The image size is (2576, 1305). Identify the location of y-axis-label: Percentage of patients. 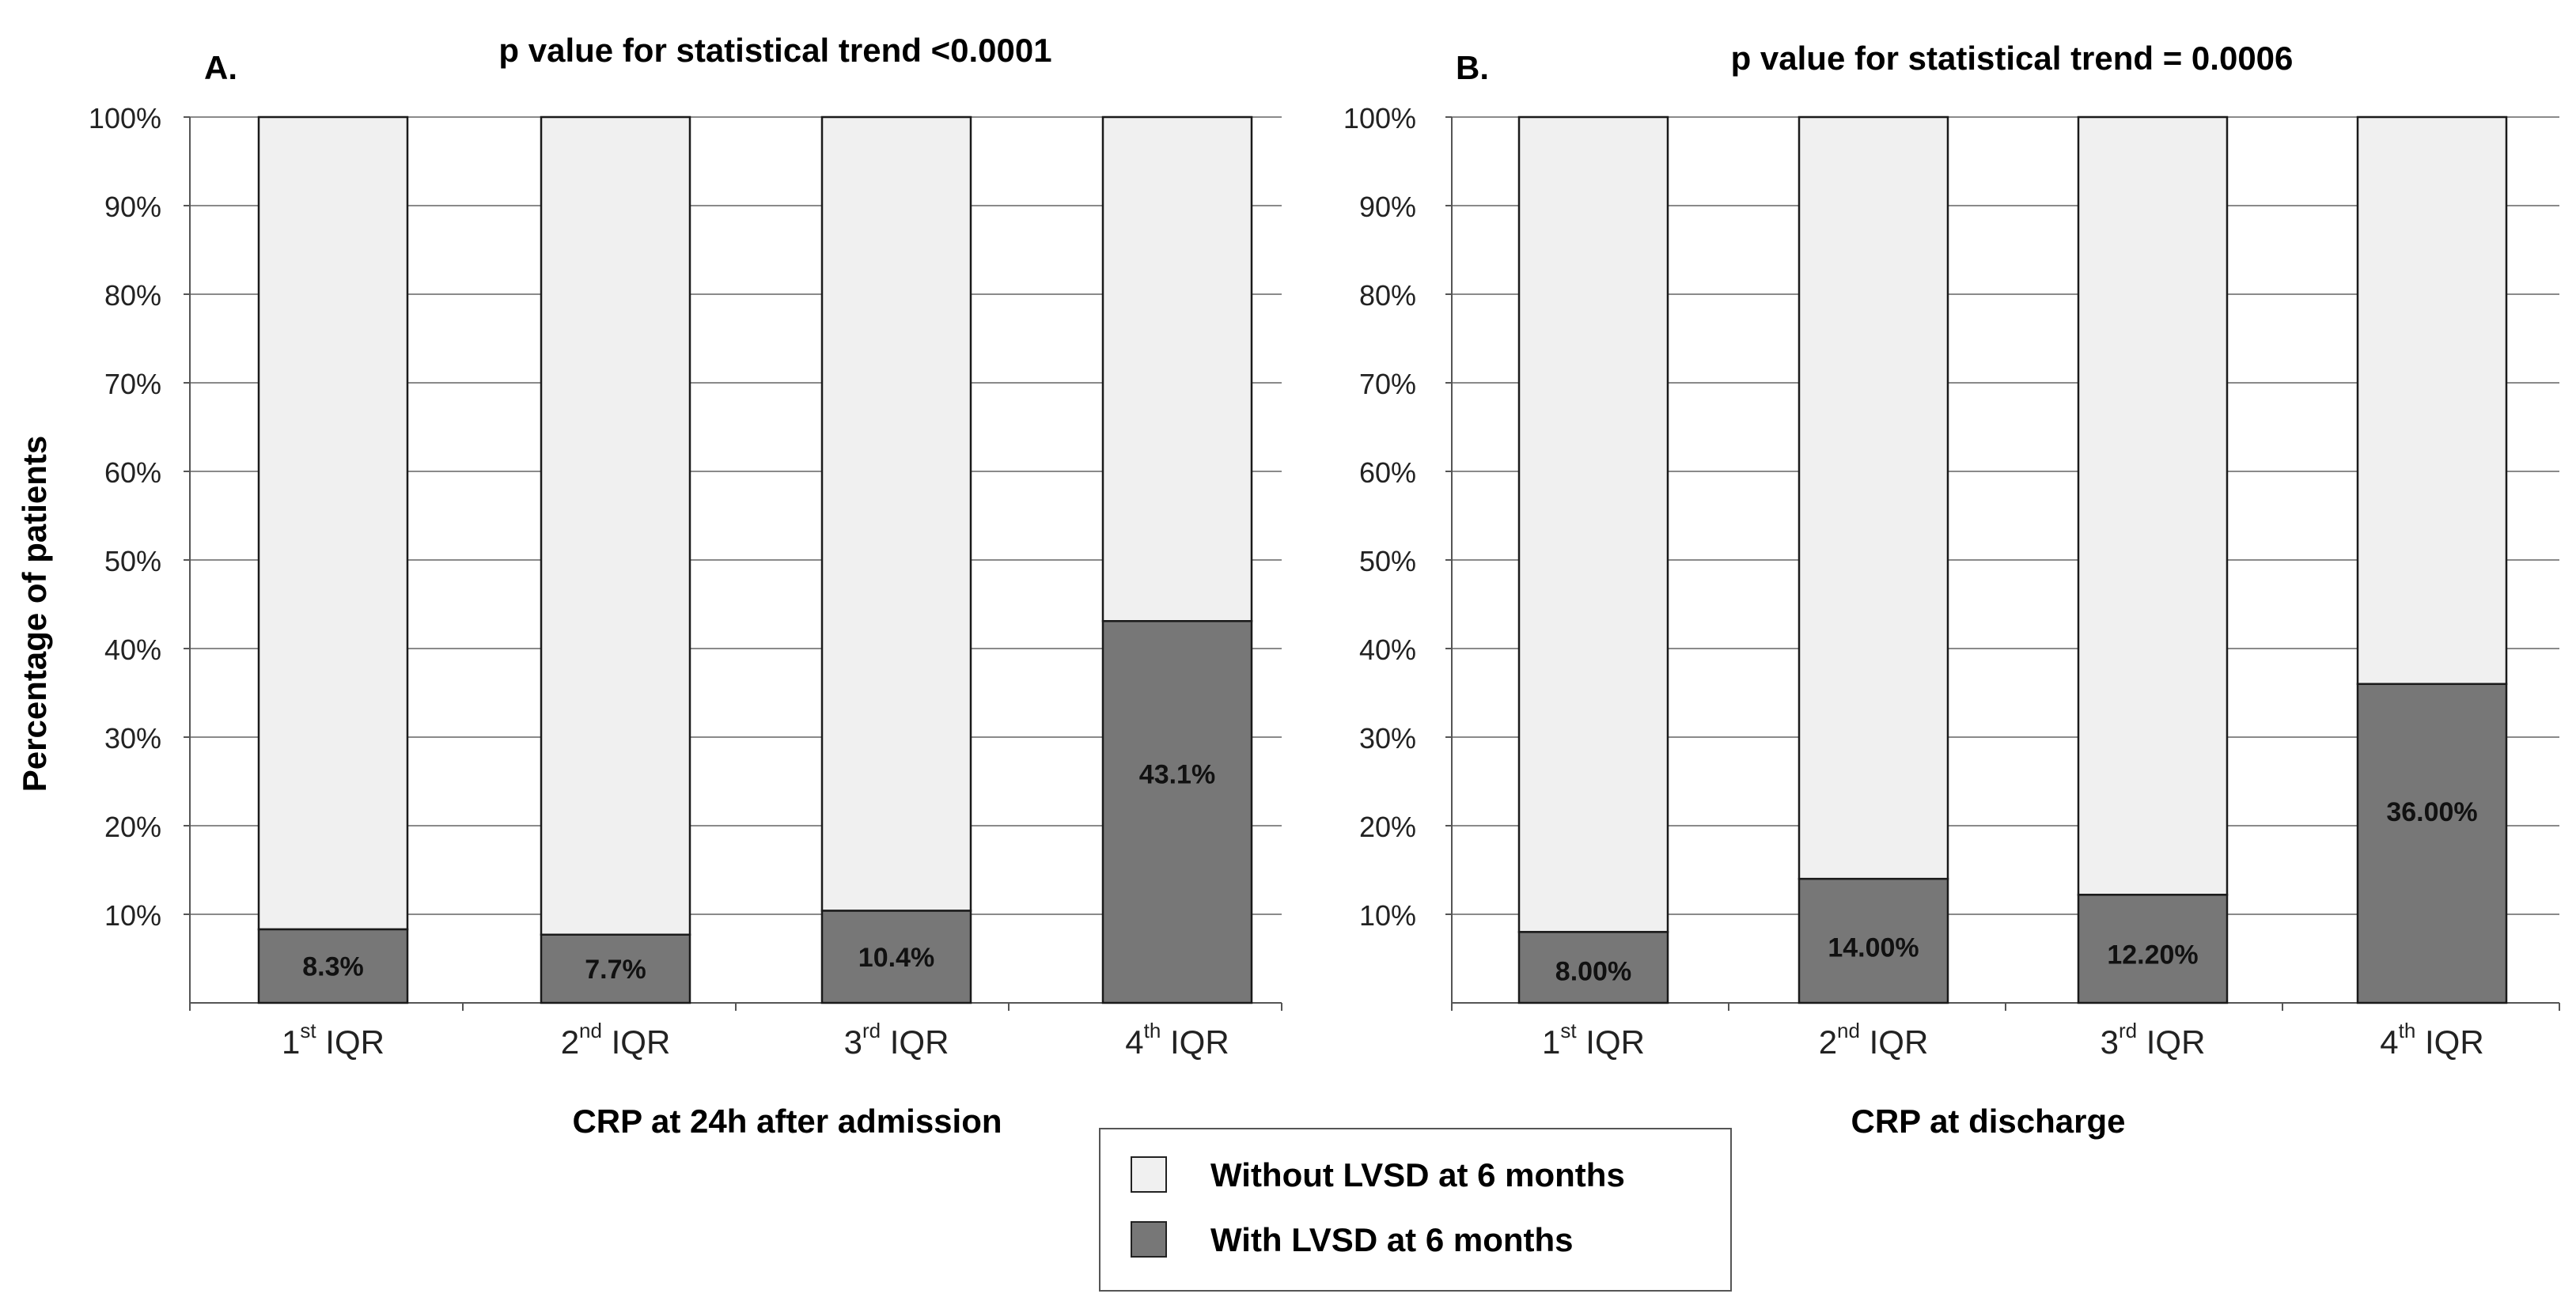
(34, 614).